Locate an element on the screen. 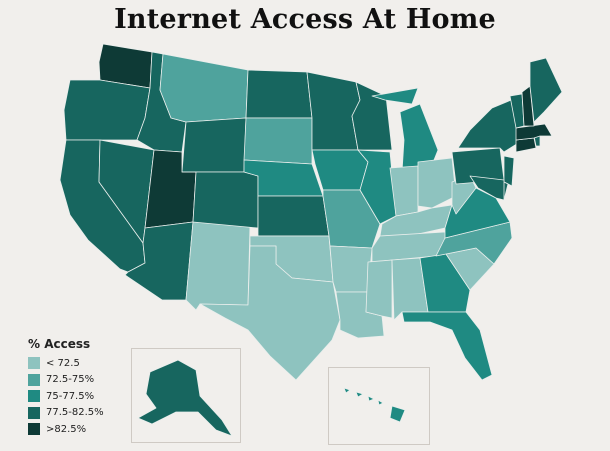 The height and width of the screenshot is (451, 610). state-wy is located at coordinates (214, 145).